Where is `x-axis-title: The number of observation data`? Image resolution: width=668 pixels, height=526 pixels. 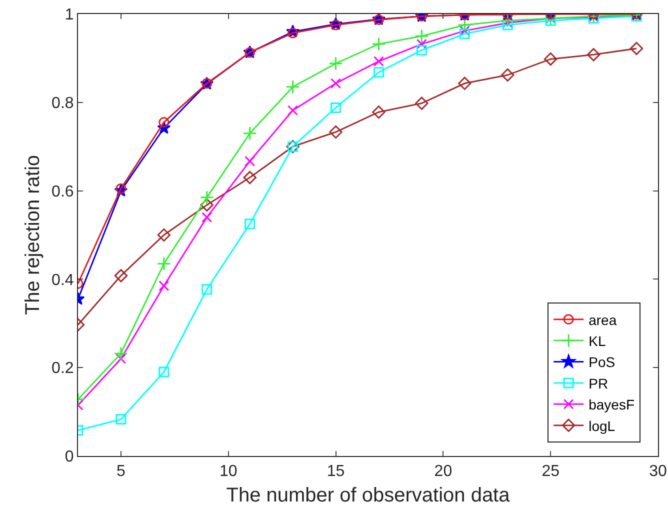 x-axis-title: The number of observation data is located at coordinates (368, 495).